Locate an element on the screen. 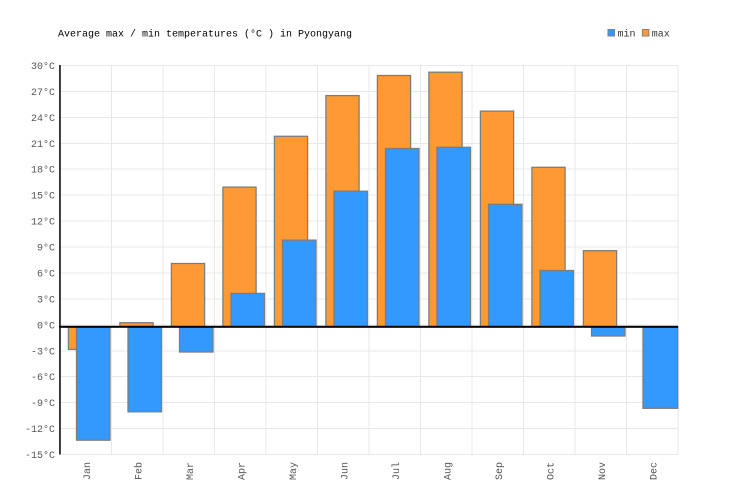  svg-text: -3°C is located at coordinates (43, 352).